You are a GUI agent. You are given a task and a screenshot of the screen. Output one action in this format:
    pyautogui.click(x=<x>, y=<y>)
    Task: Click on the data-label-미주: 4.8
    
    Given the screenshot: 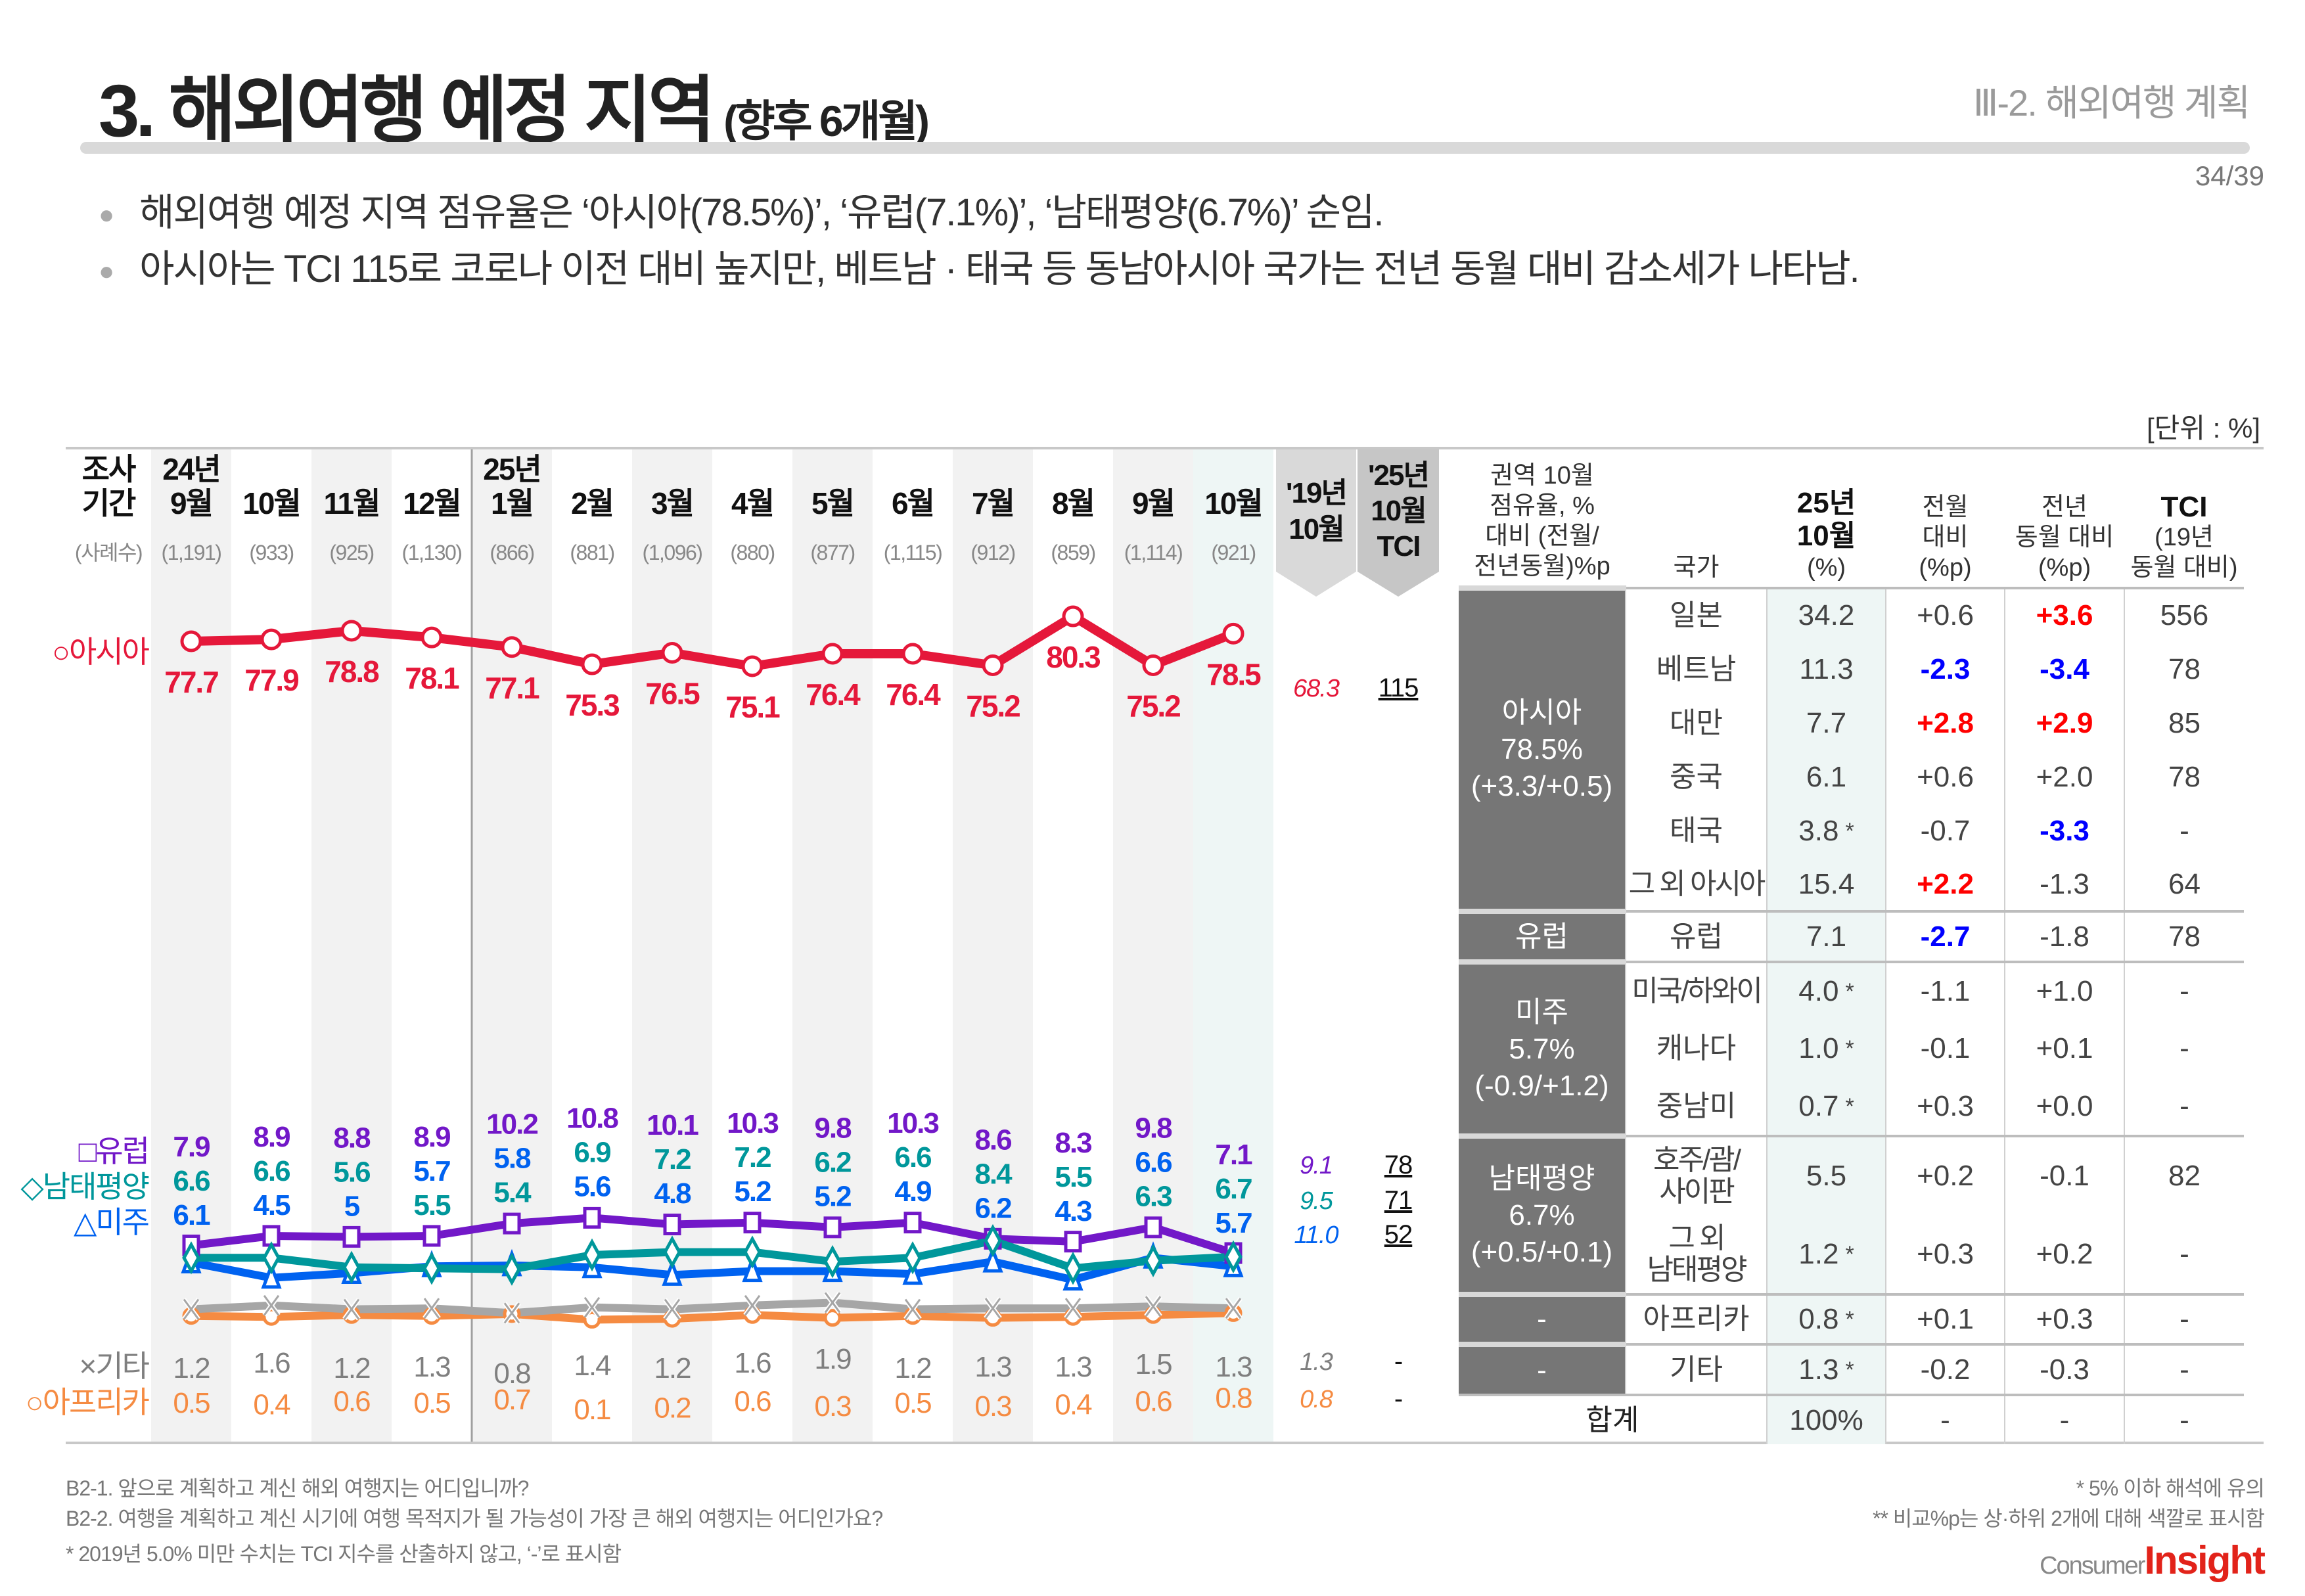 What is the action you would take?
    pyautogui.click(x=672, y=1193)
    